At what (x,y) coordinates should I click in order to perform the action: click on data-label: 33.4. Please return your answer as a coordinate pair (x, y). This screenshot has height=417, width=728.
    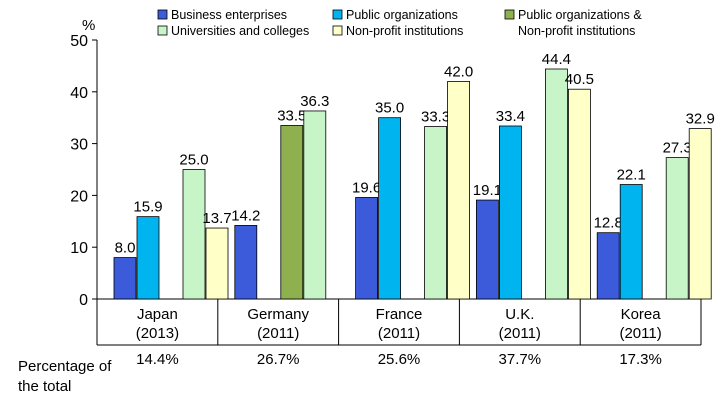
    Looking at the image, I should click on (510, 116).